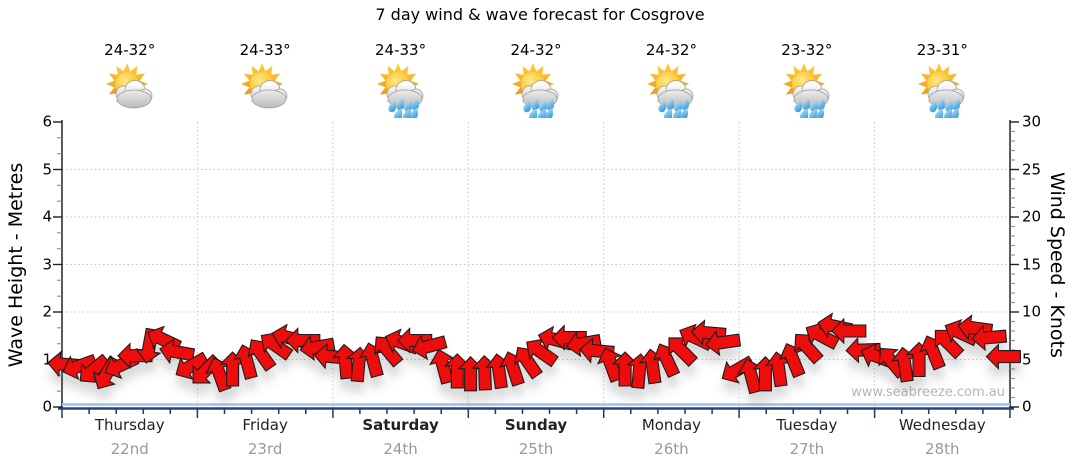 The image size is (1080, 475). What do you see at coordinates (1027, 359) in the screenshot?
I see `right-axis-tick-label: 5` at bounding box center [1027, 359].